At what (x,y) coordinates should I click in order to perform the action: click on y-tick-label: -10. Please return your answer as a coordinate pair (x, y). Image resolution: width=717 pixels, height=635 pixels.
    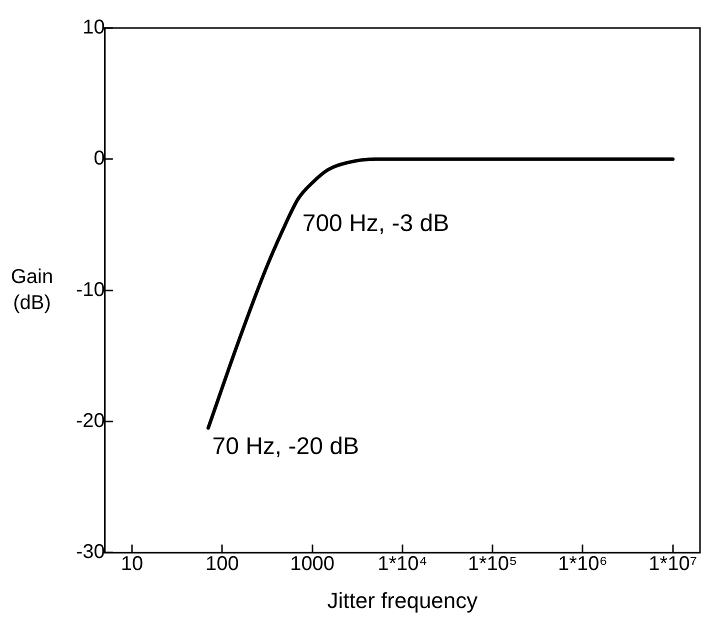
    Looking at the image, I should click on (90, 289).